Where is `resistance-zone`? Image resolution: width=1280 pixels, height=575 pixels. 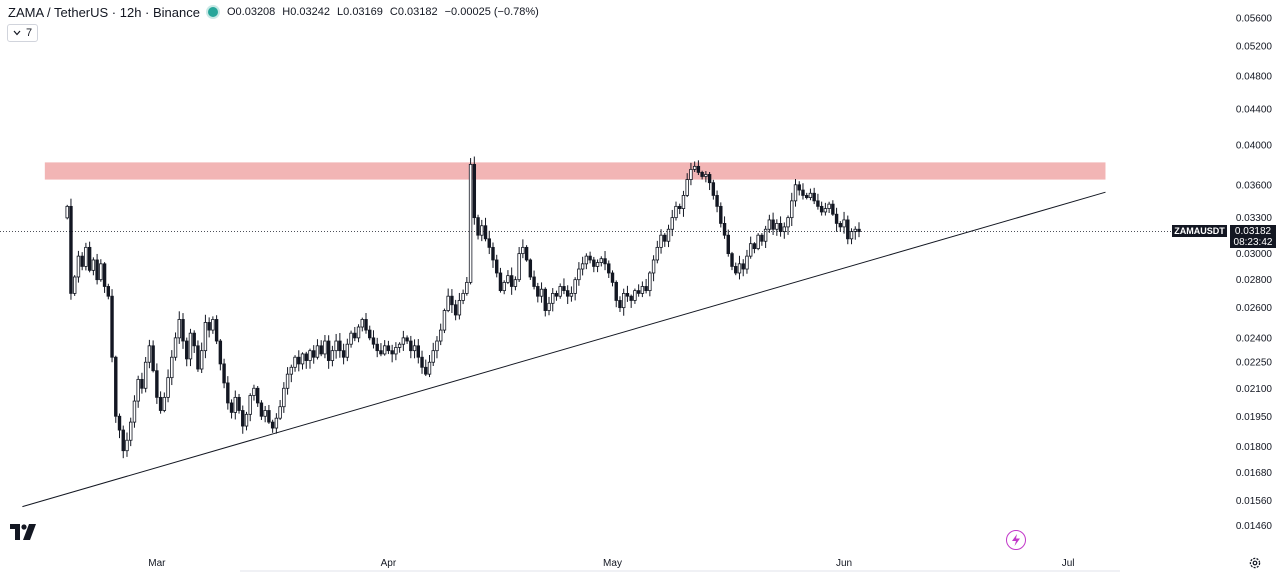
resistance-zone is located at coordinates (575, 171).